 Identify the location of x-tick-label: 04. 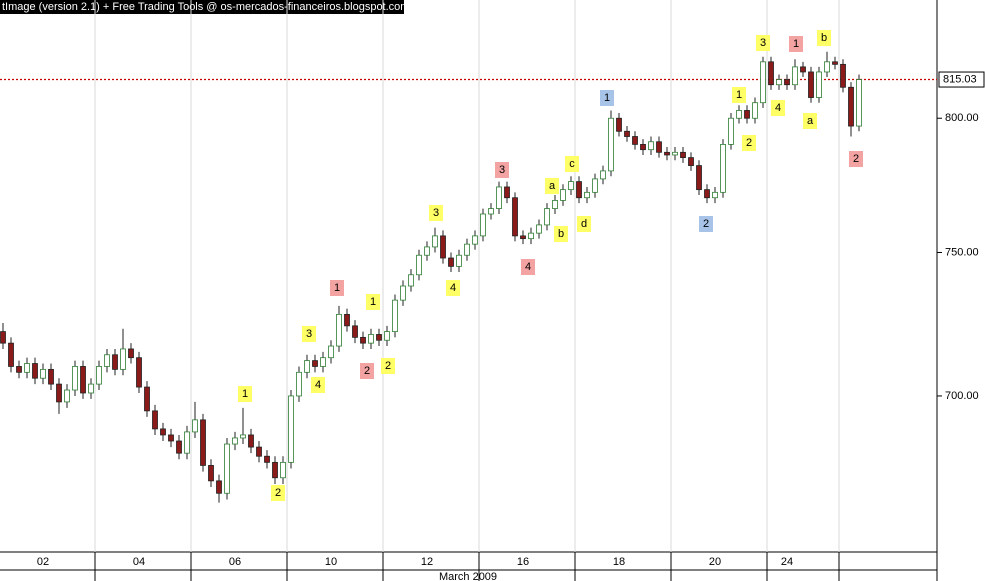
(139, 562).